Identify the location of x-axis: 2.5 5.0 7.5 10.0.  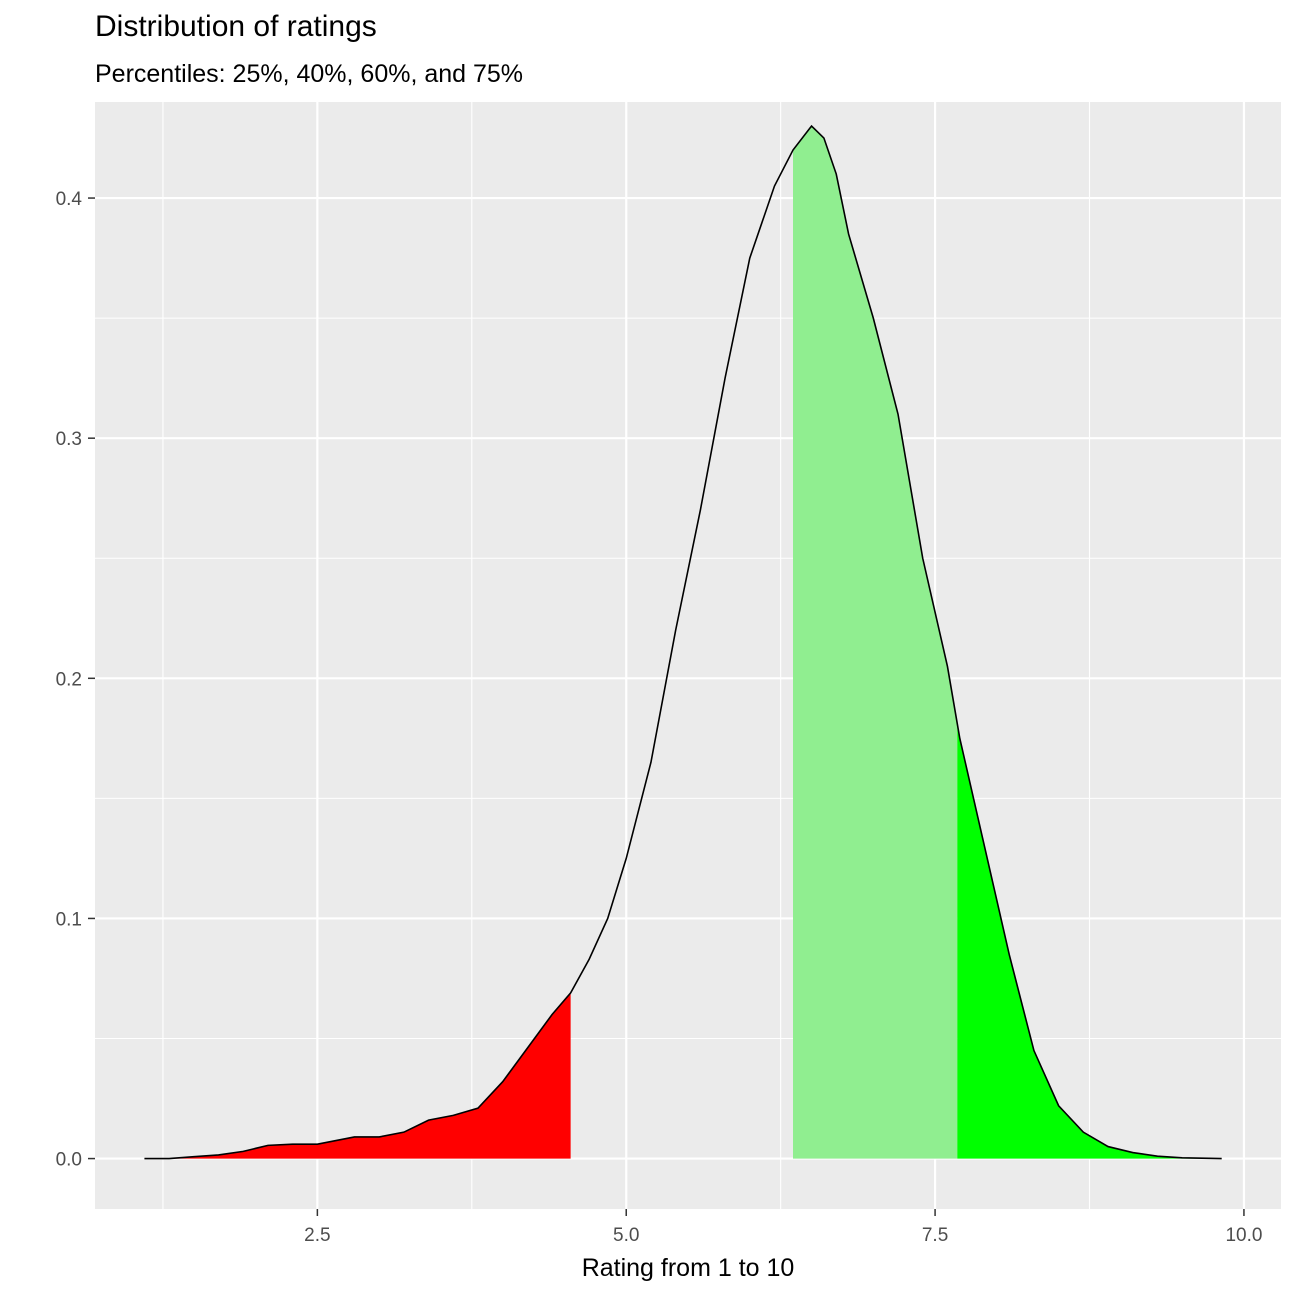
(783, 1227).